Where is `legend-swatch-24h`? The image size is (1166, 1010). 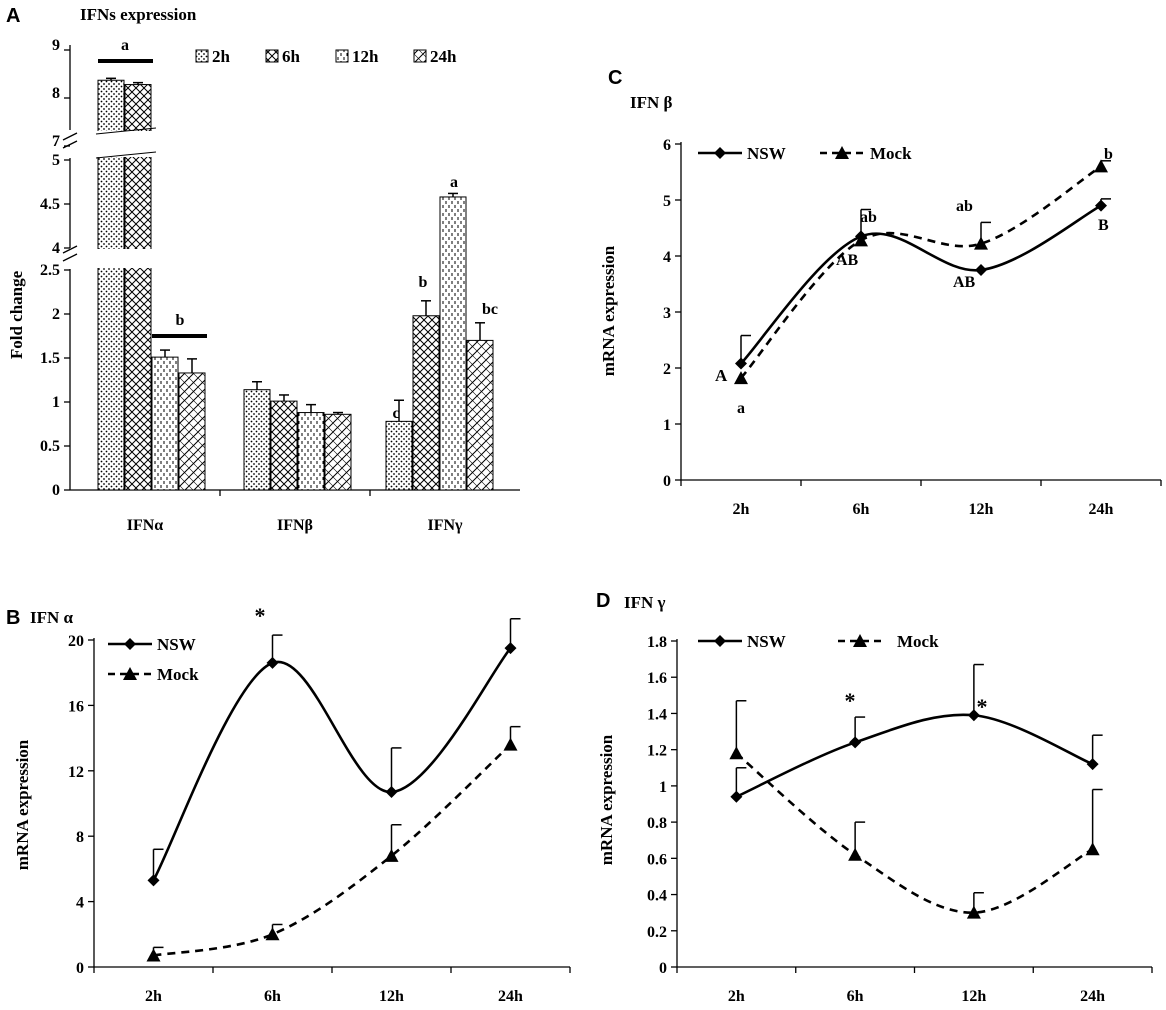 legend-swatch-24h is located at coordinates (420, 56).